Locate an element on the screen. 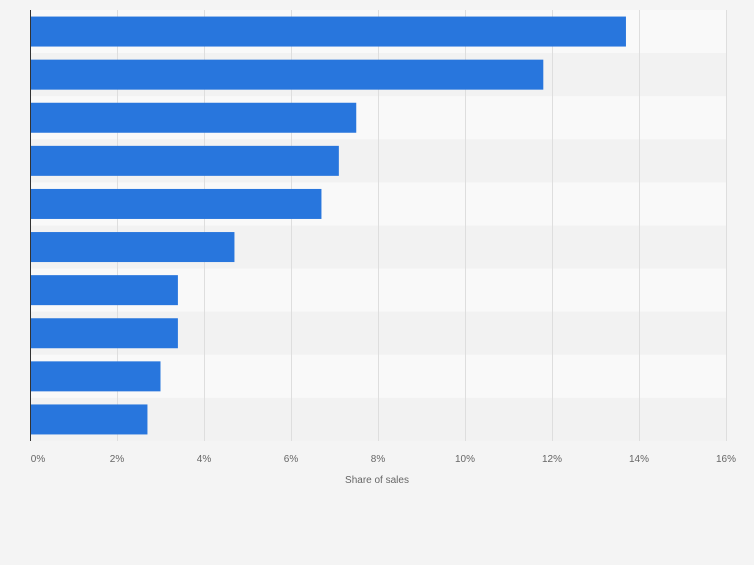 The width and height of the screenshot is (754, 565). x-tick-label-12: 12% is located at coordinates (552, 459).